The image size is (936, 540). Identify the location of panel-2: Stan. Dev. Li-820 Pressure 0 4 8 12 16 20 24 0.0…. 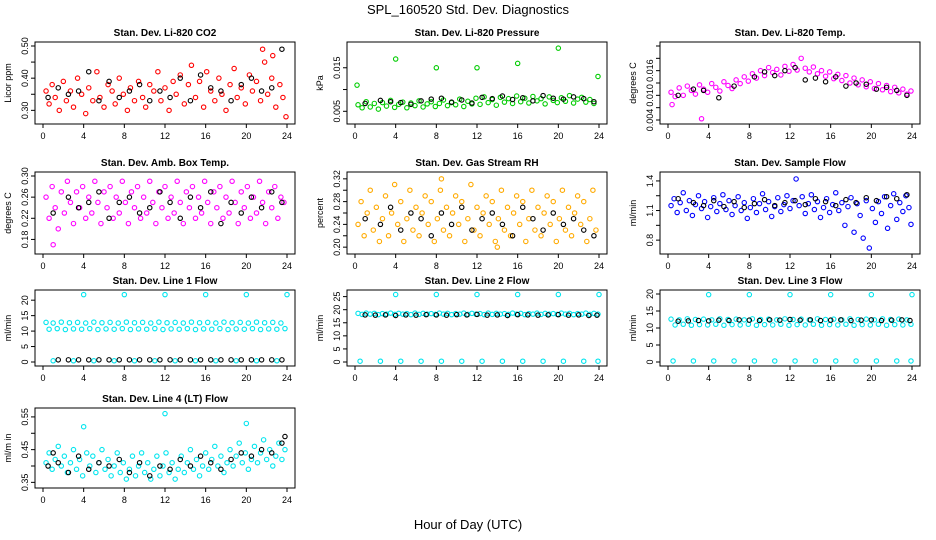
(461, 84).